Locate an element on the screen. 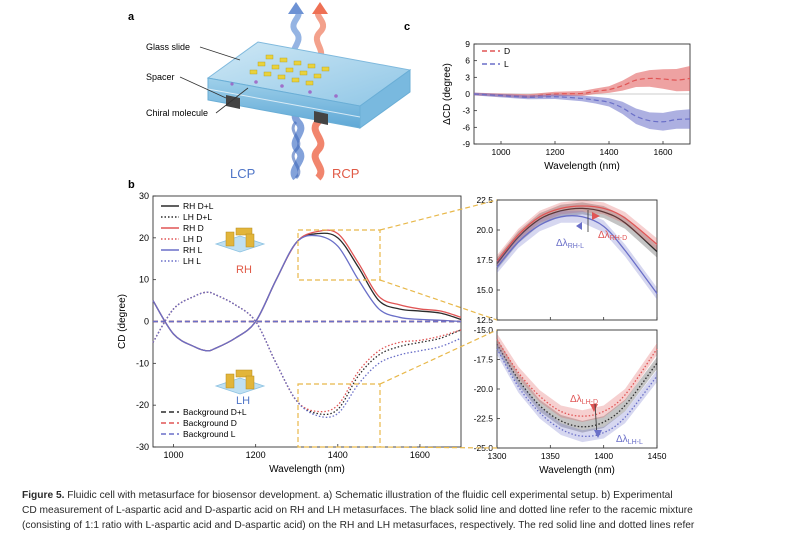 Image resolution: width=796 pixels, height=536 pixels. y-tick-label: -25.0 is located at coordinates (484, 448).